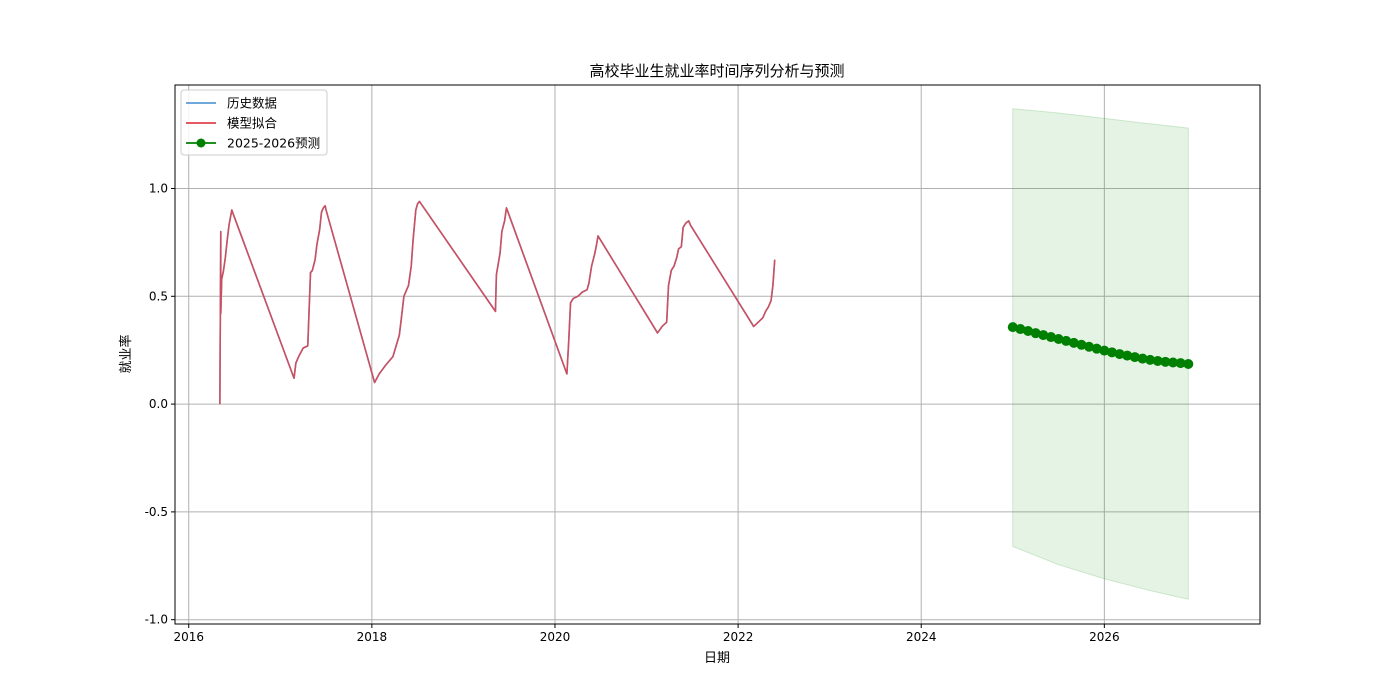 Image resolution: width=1400 pixels, height=700 pixels. Describe the element at coordinates (555, 637) in the screenshot. I see `x-tick-label: 2020` at that location.